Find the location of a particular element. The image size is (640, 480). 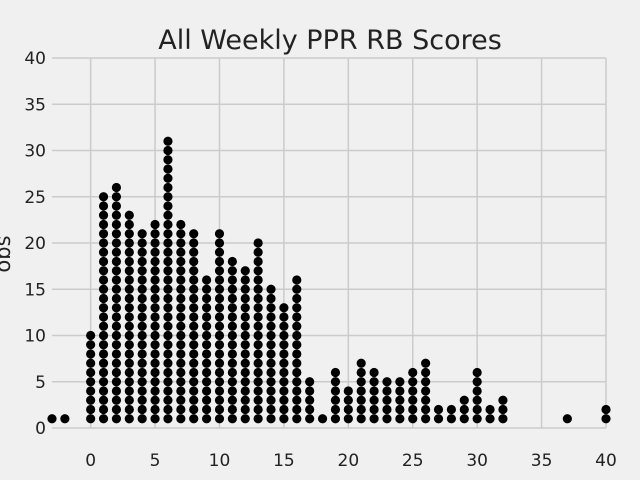

y-tick-label: 5 is located at coordinates (40, 383).